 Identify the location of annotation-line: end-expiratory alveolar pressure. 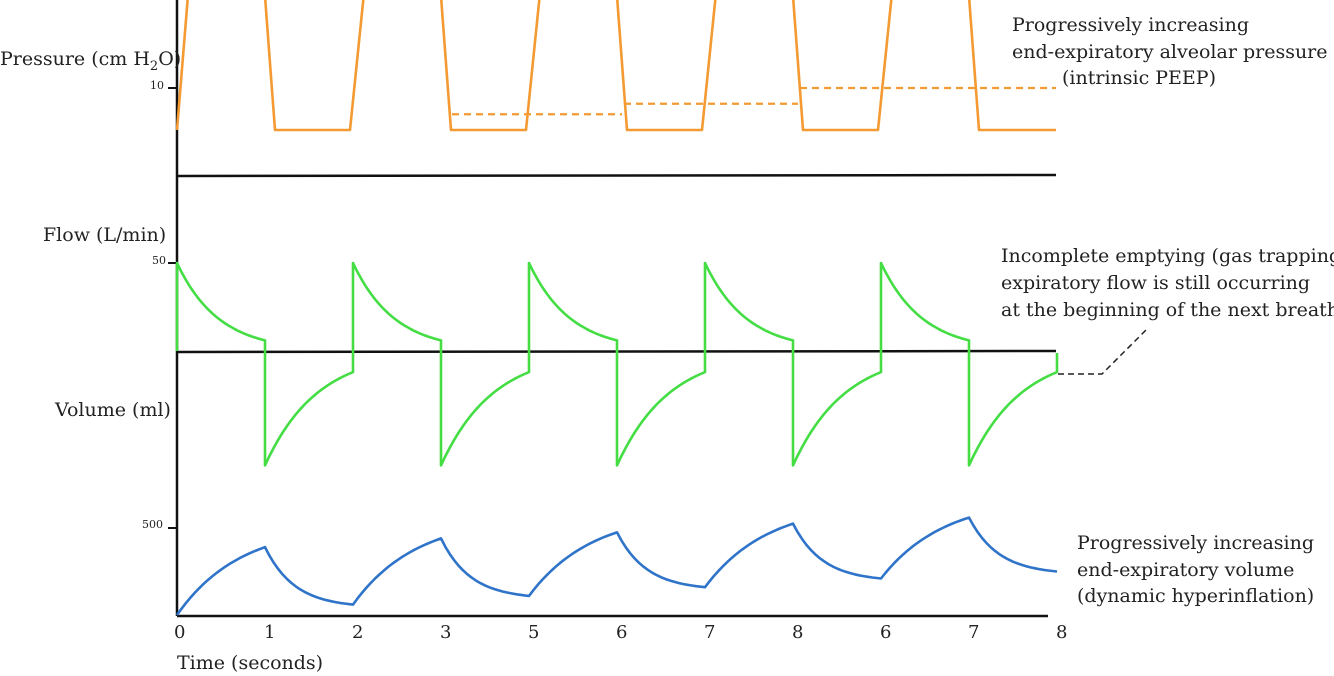
(1170, 52).